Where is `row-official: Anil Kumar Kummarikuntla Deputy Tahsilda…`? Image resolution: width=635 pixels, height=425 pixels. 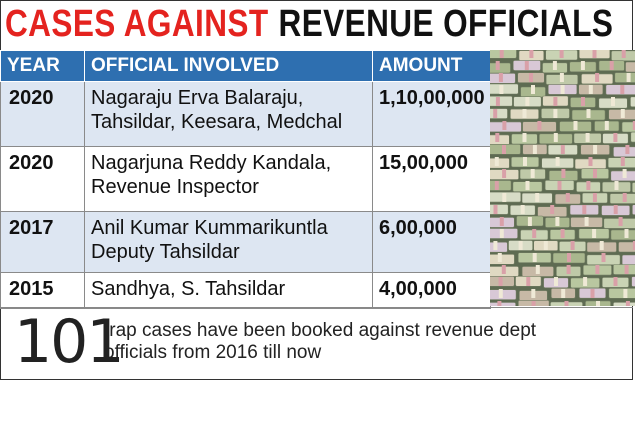 row-official: Anil Kumar Kummarikuntla Deputy Tahsilda… is located at coordinates (228, 242).